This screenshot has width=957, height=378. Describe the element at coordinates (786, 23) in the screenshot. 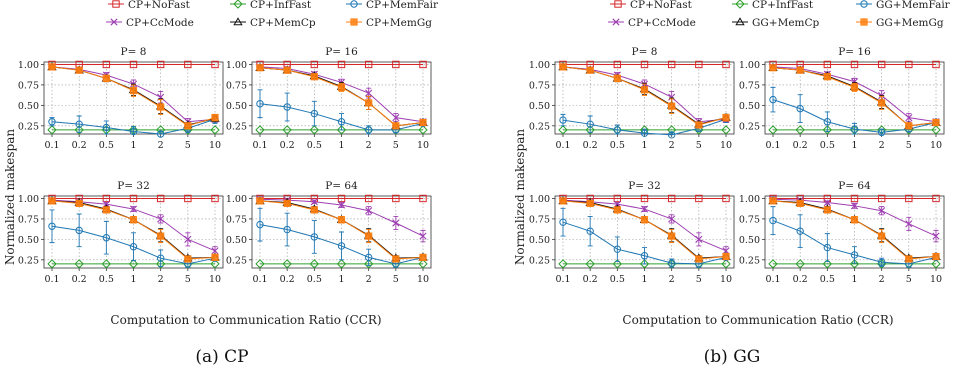

I see `legend-label: GG+MemCp` at that location.